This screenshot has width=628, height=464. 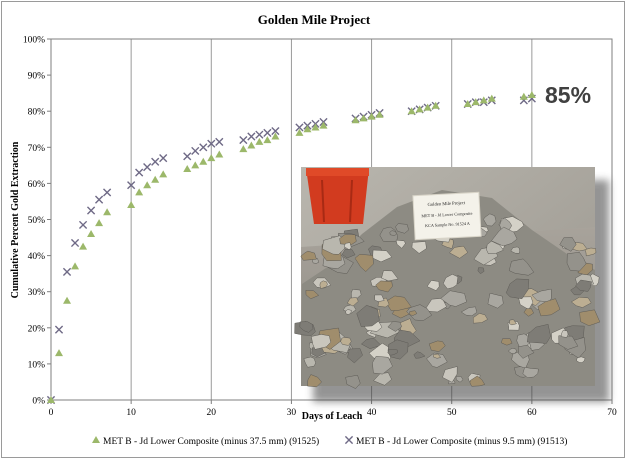 What do you see at coordinates (332, 416) in the screenshot?
I see `x-axis-label: Days of Leach` at bounding box center [332, 416].